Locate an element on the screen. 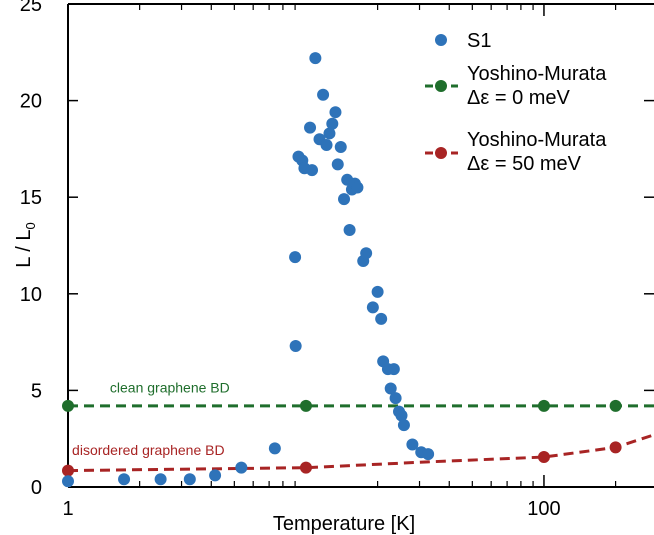 The height and width of the screenshot is (535, 654). annotation-disordered-graphene: disordered graphene BD is located at coordinates (148, 450).